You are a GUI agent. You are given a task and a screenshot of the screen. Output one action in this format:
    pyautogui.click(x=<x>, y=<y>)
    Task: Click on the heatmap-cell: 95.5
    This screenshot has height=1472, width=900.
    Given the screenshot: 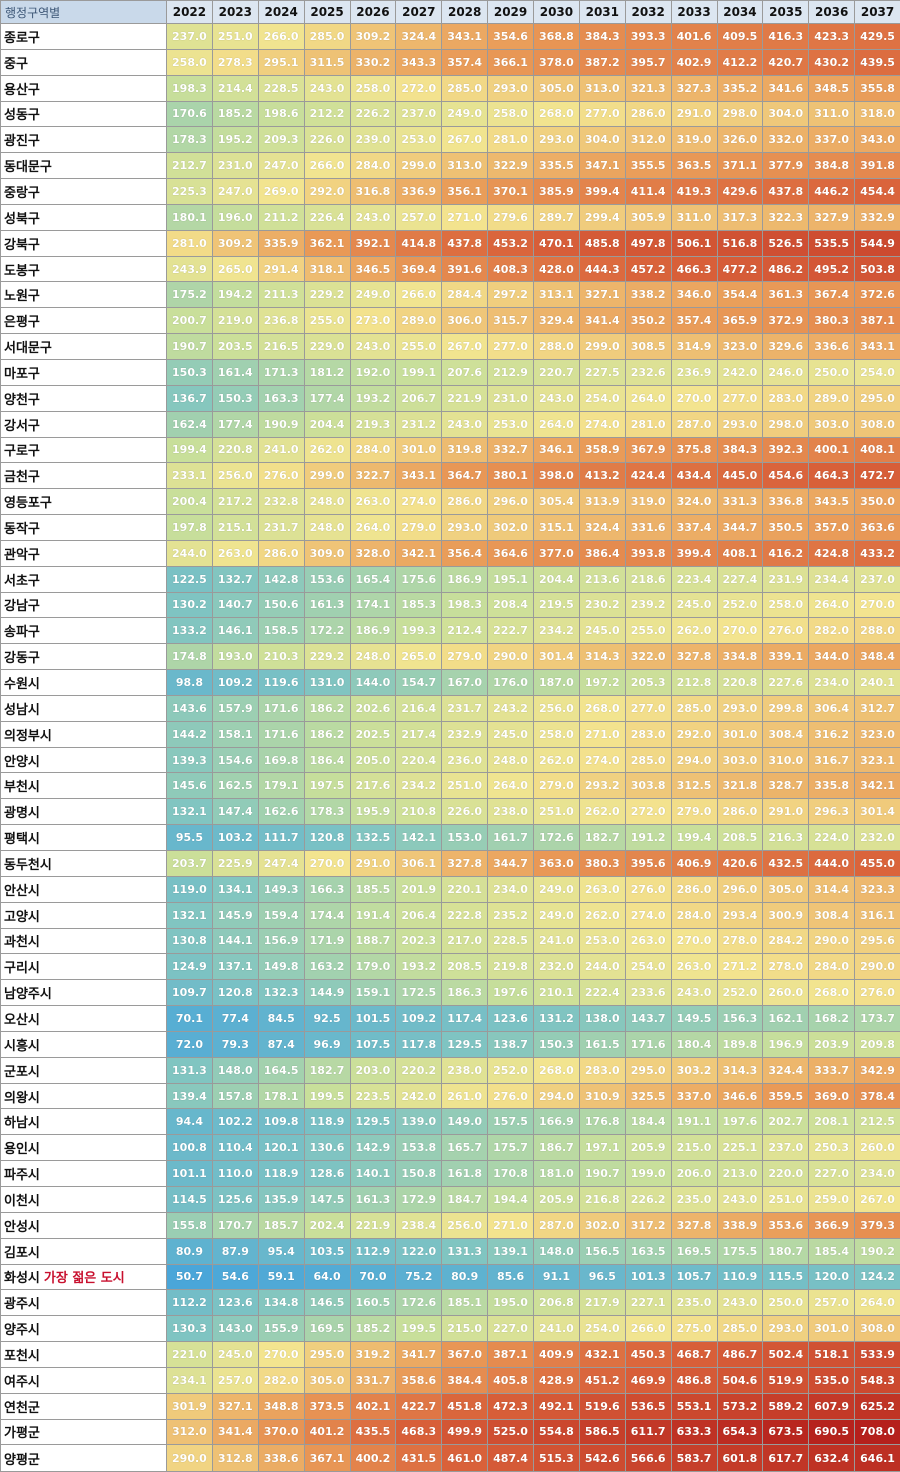 What is the action you would take?
    pyautogui.click(x=189, y=837)
    